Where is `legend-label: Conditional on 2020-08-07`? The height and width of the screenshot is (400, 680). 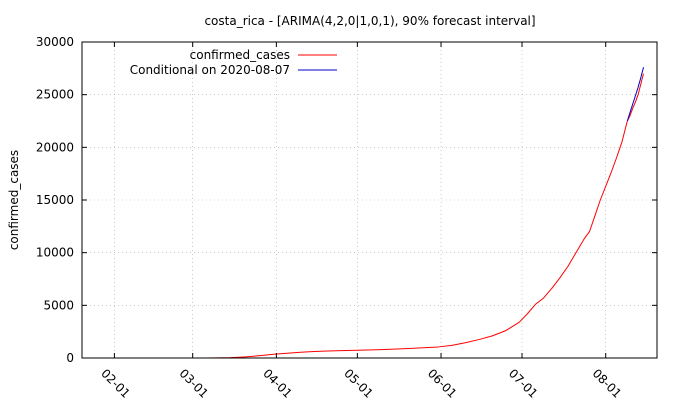
legend-label: Conditional on 2020-08-07 is located at coordinates (210, 70).